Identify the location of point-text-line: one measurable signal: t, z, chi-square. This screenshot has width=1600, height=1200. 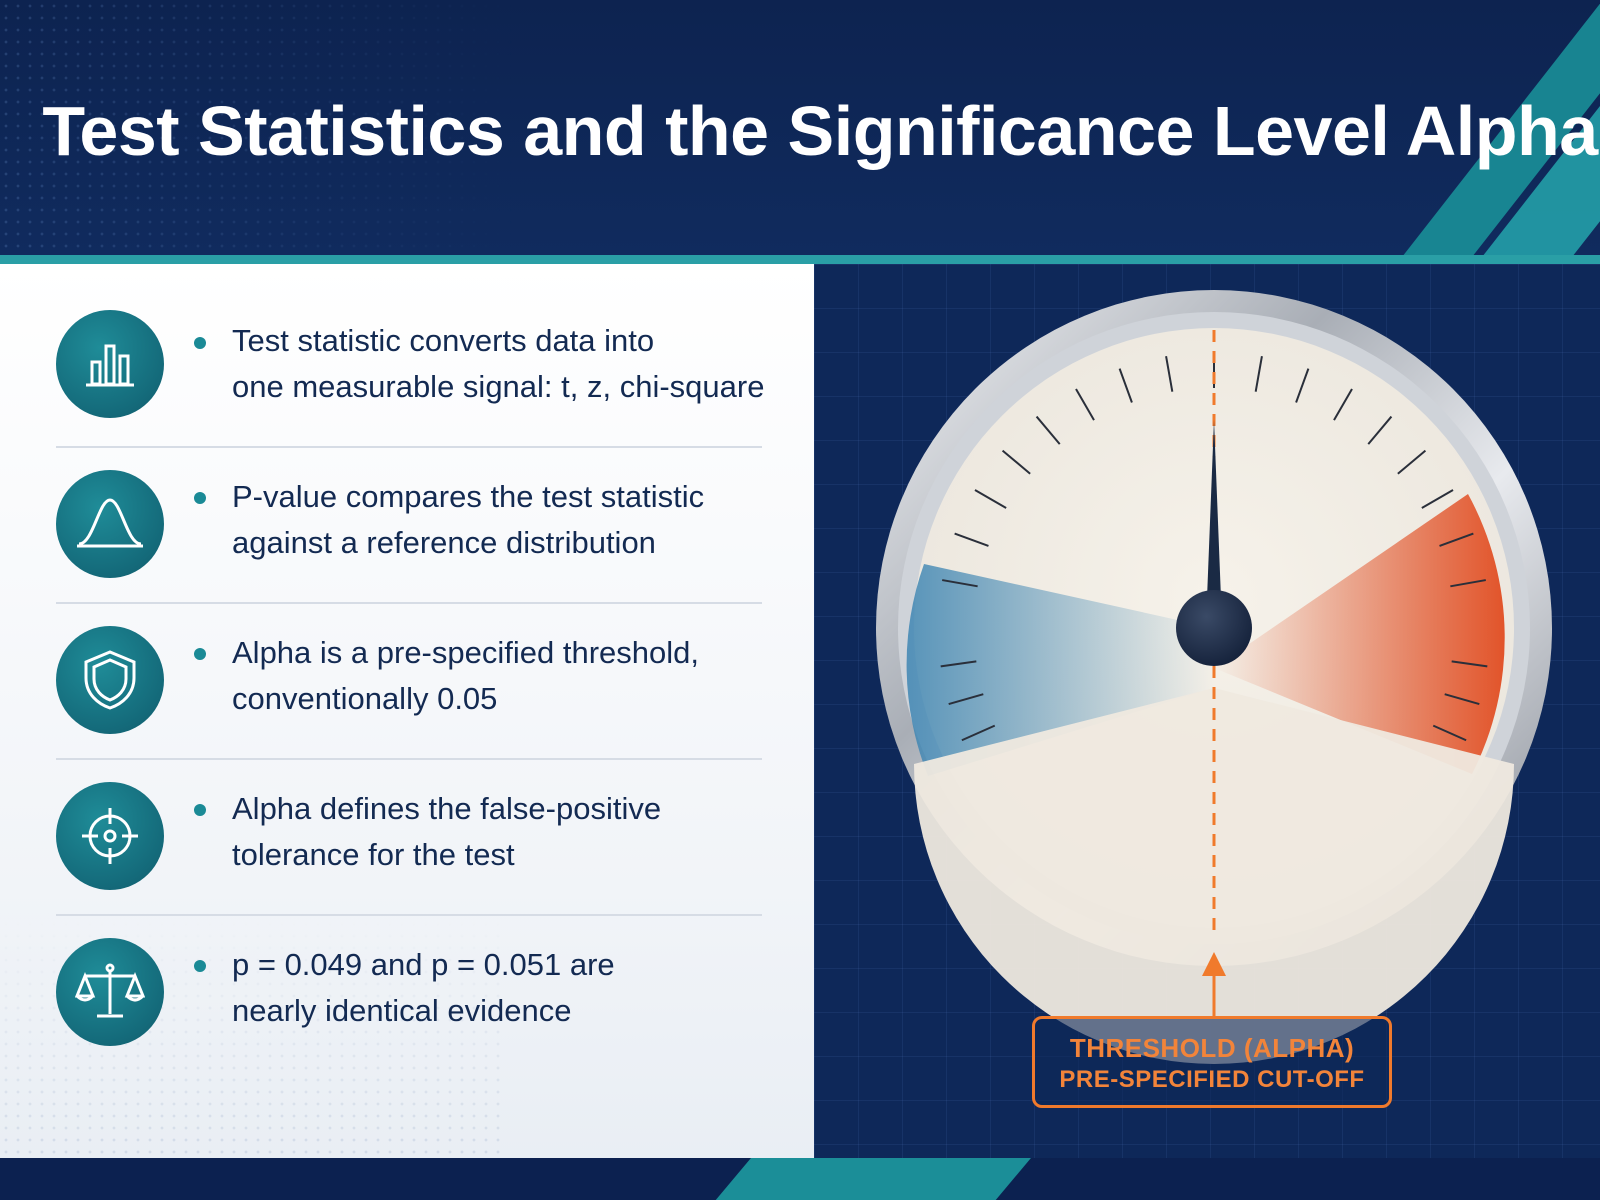
(498, 386).